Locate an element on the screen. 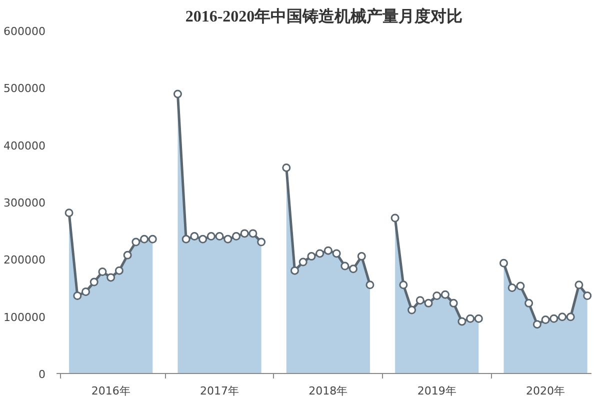 The width and height of the screenshot is (611, 400). x-tick-label: 2017年 is located at coordinates (220, 391).